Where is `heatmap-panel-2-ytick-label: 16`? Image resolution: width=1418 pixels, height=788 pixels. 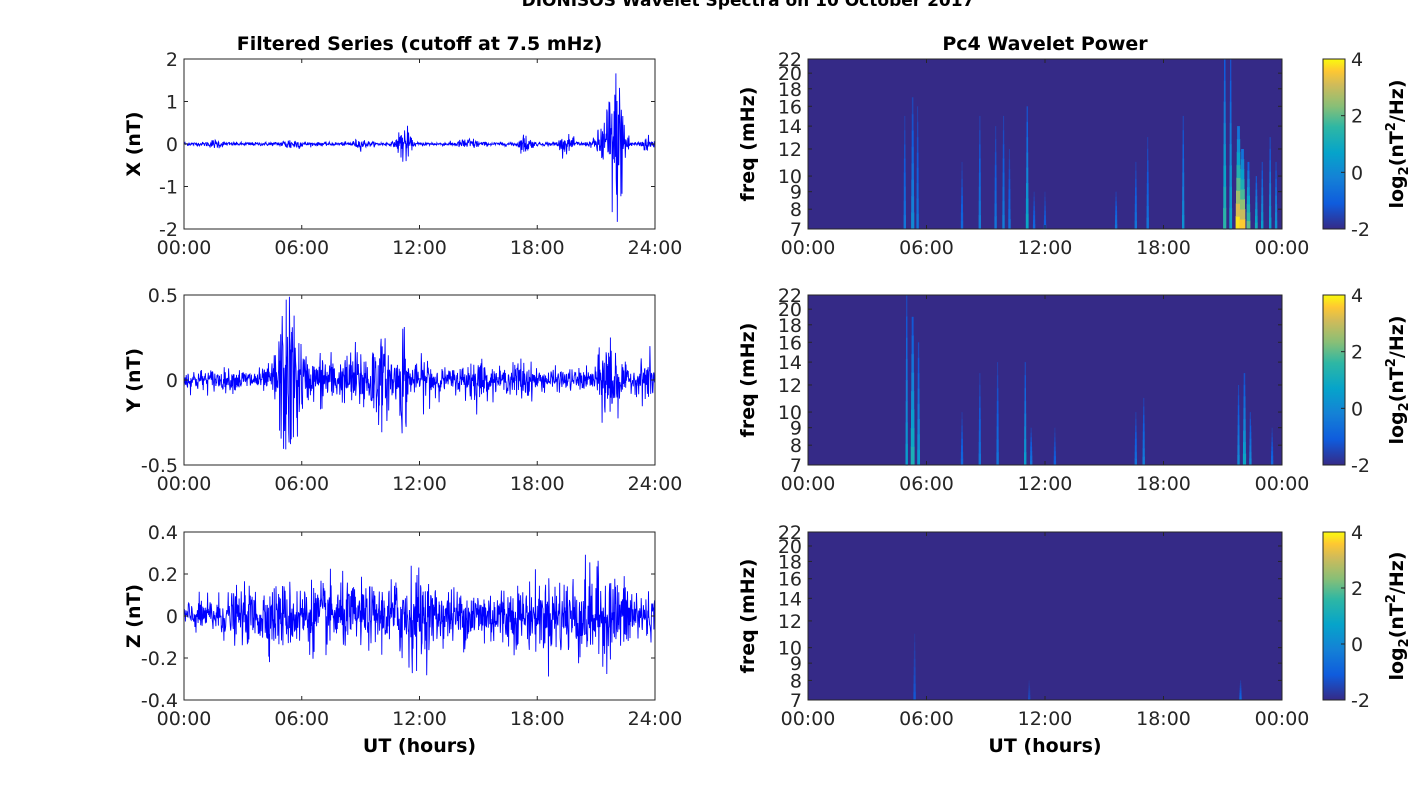 heatmap-panel-2-ytick-label: 16 is located at coordinates (790, 343).